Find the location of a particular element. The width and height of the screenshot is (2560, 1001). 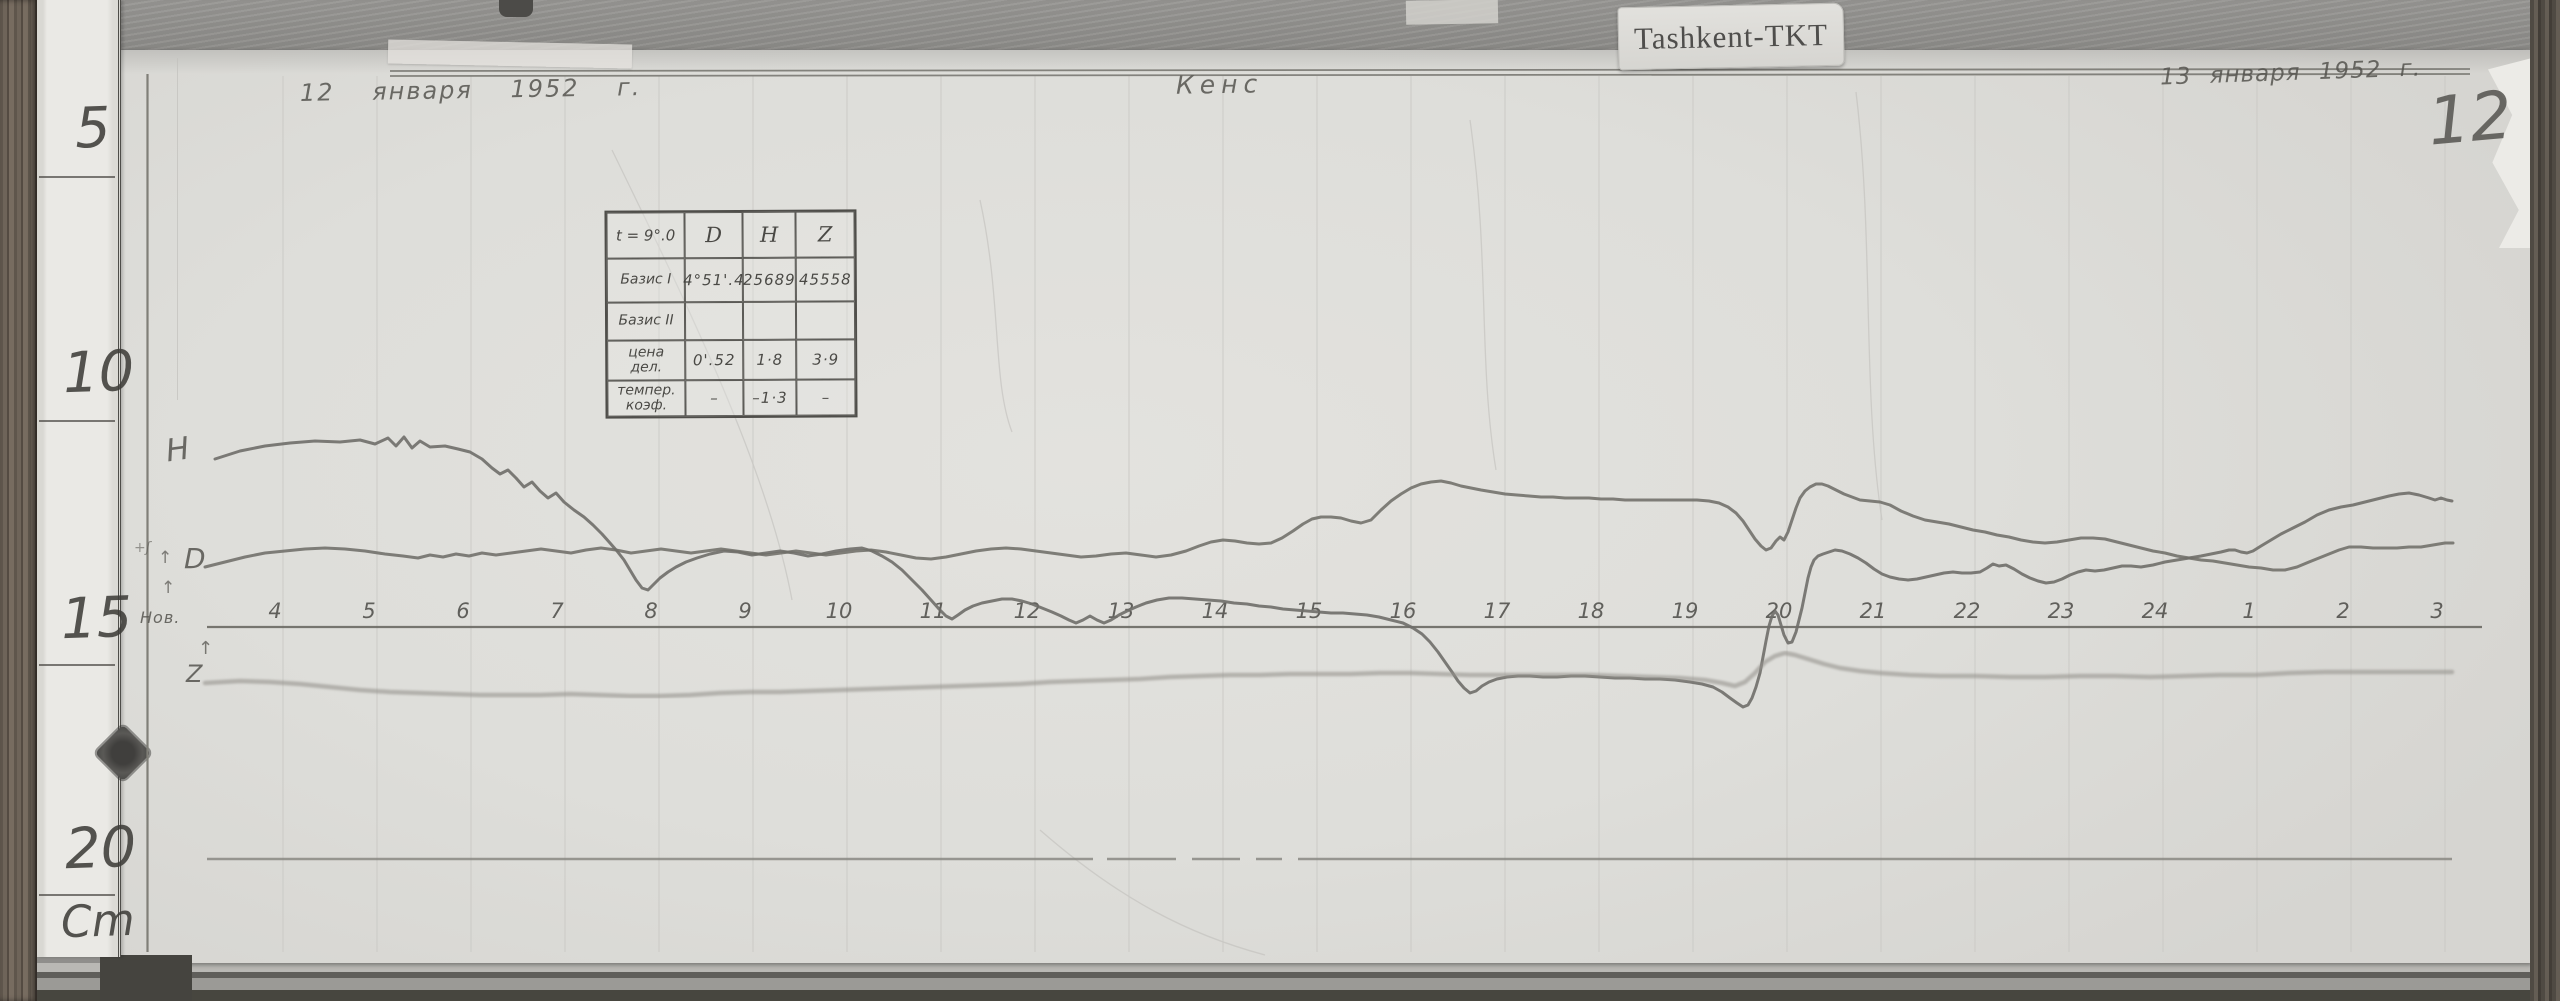

paper-bottom-shadow is located at coordinates (1298, 967).